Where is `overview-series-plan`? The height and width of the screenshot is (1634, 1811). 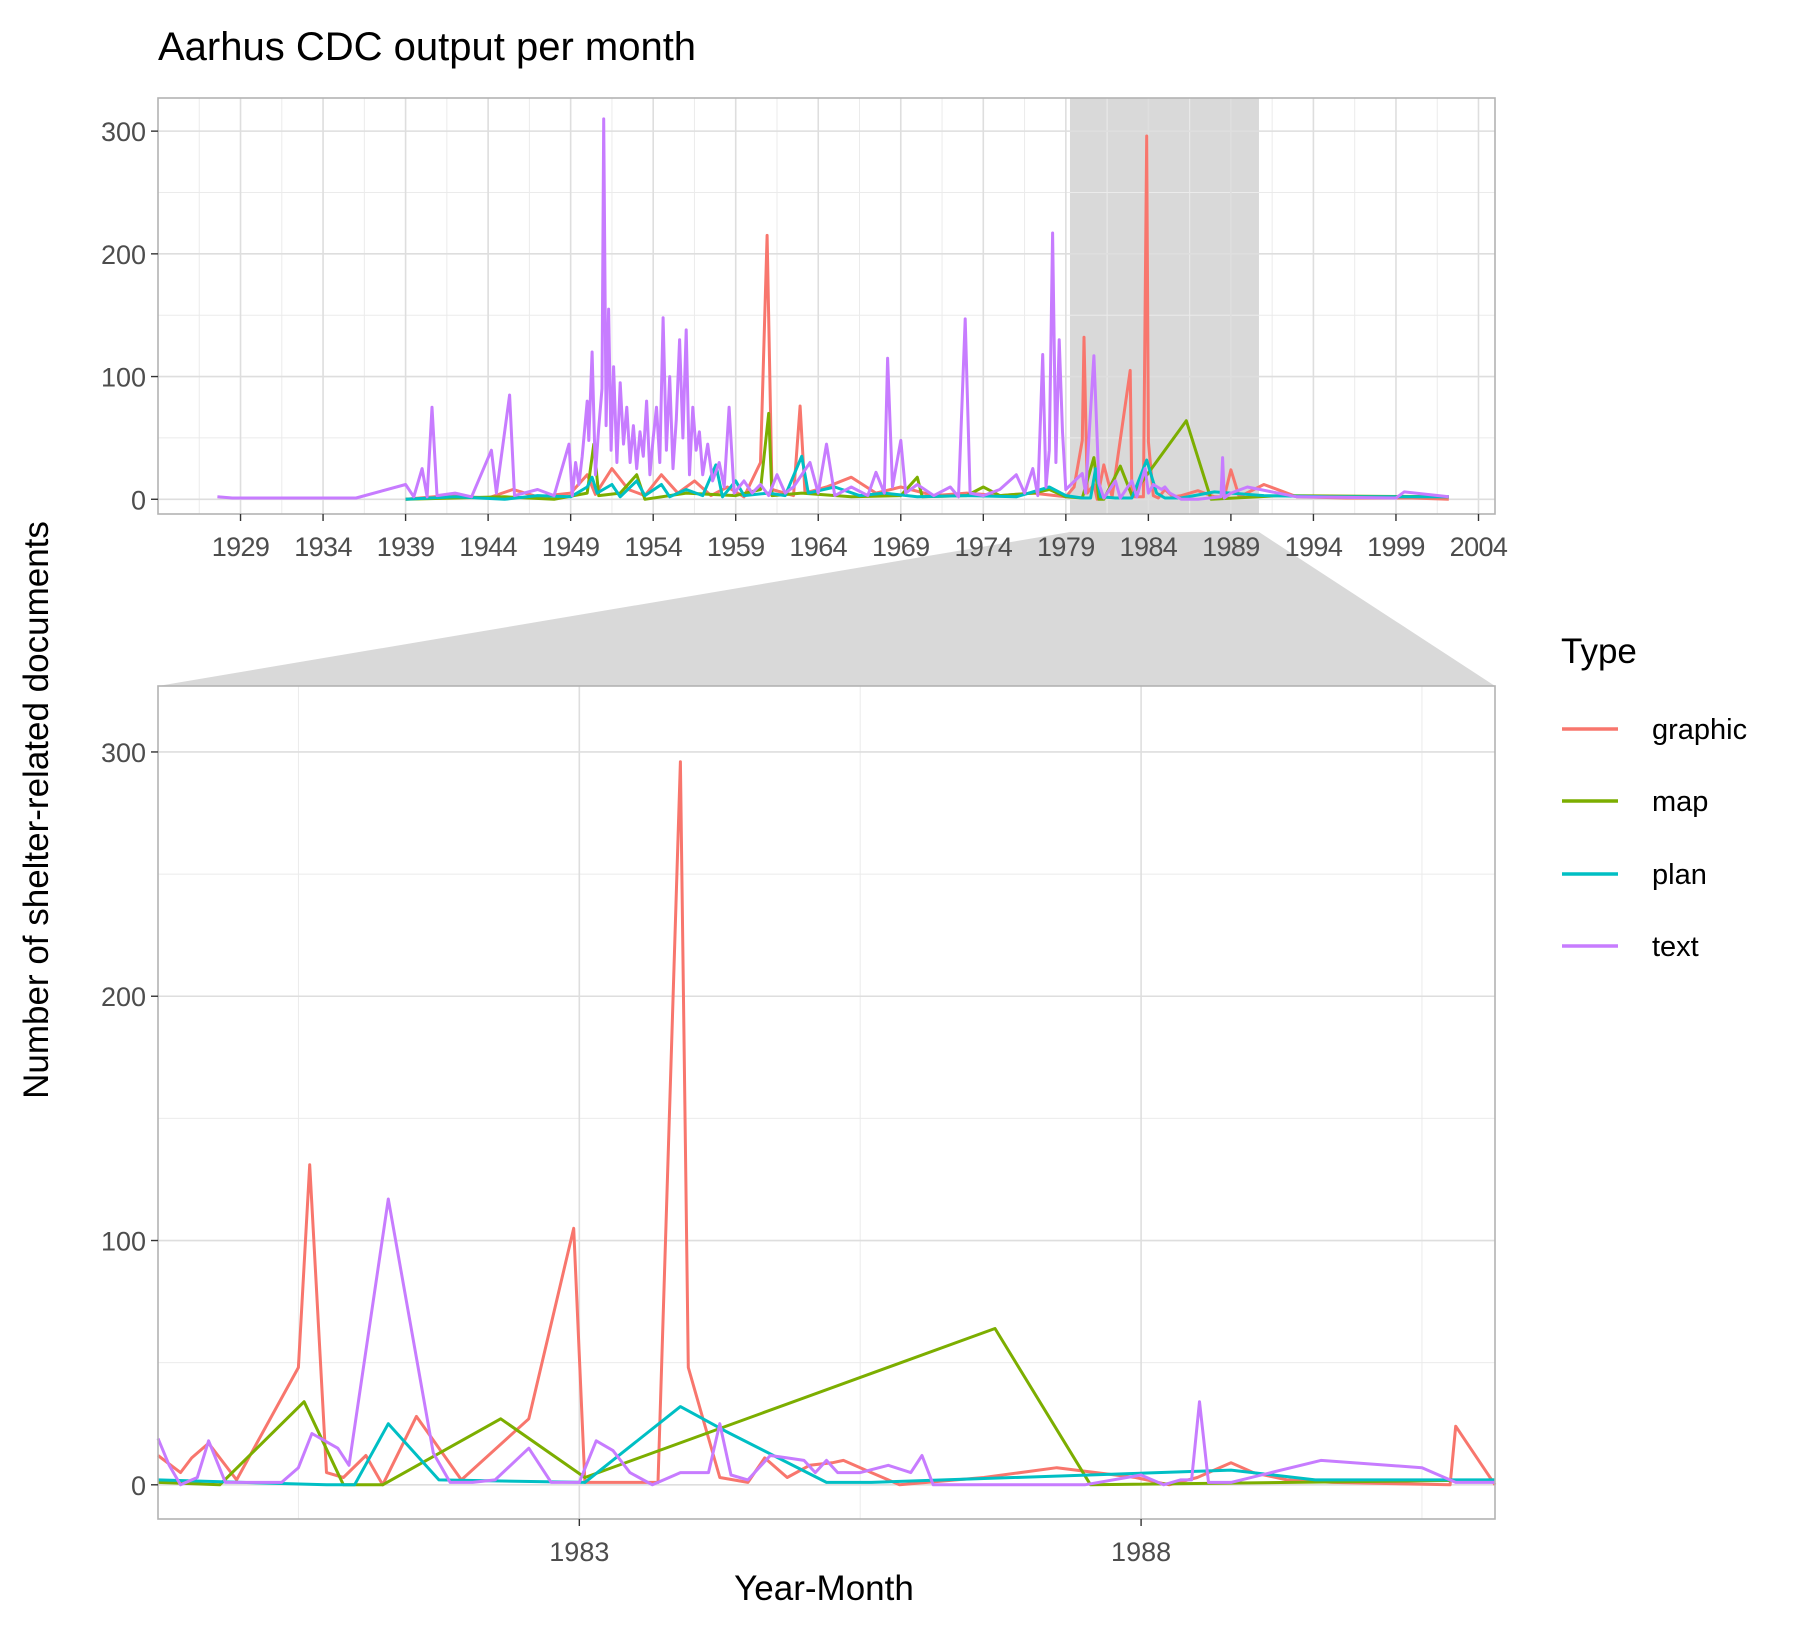
overview-series-plan is located at coordinates (927, 477).